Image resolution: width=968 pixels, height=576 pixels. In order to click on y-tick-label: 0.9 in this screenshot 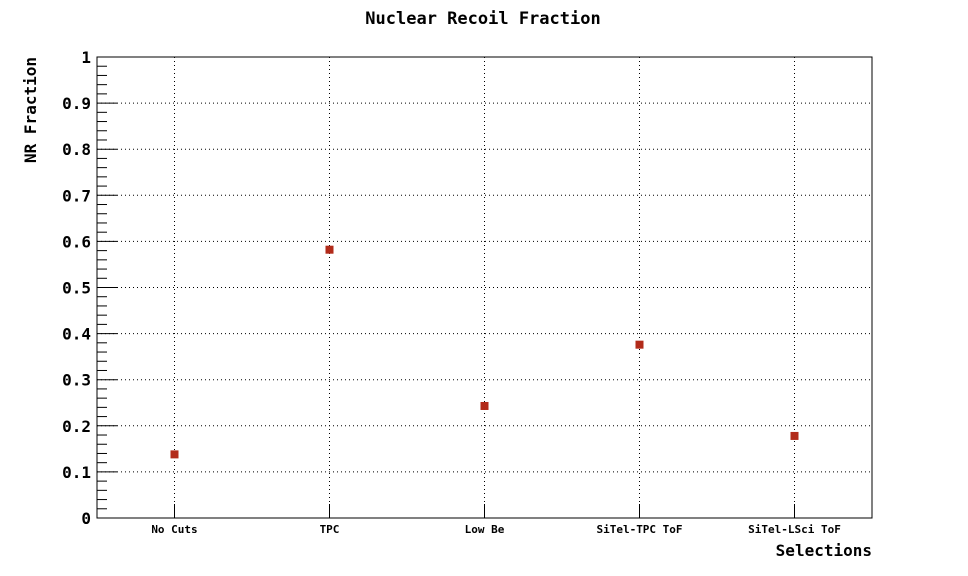, I will do `click(76, 103)`.